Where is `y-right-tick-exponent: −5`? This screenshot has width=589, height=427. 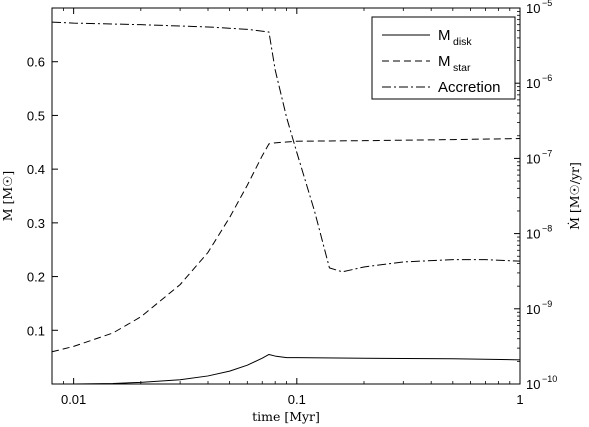
y-right-tick-exponent: −5 is located at coordinates (547, 4).